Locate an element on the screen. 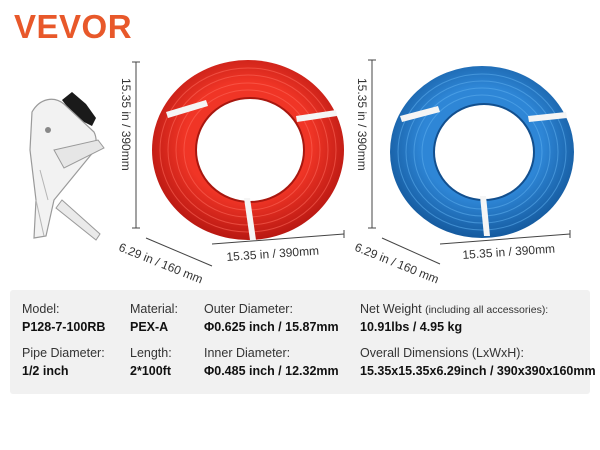 This screenshot has height=450, width=600. spec-overall-dimensions-label: Overall Dimensions (LxWxH): is located at coordinates (442, 353).